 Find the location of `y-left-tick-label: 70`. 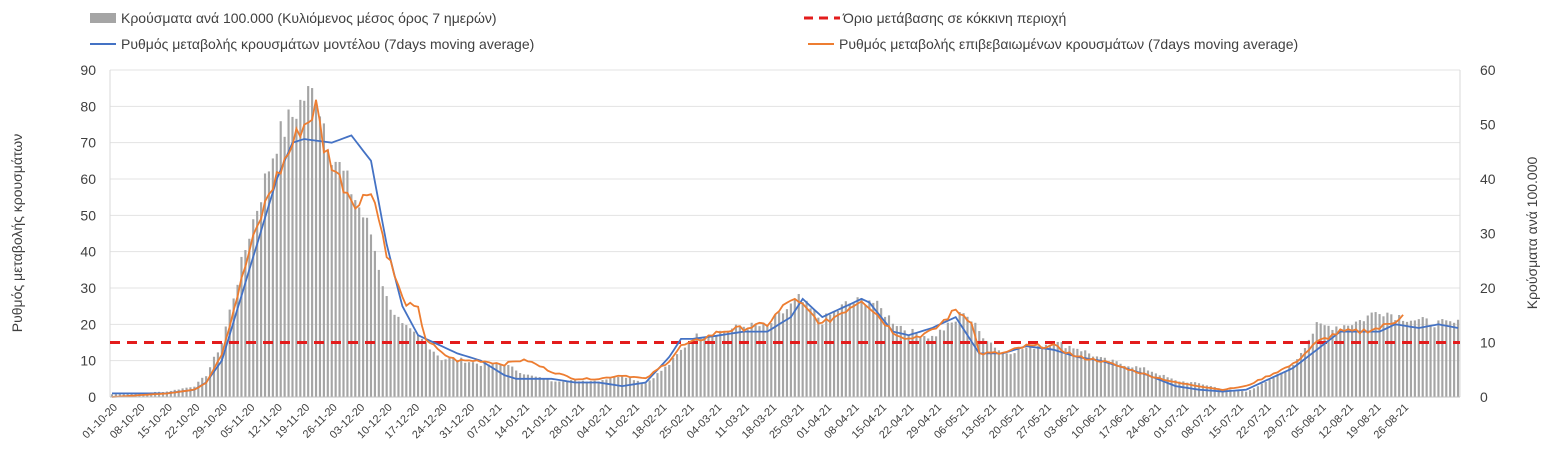

y-left-tick-label: 70 is located at coordinates (88, 143).